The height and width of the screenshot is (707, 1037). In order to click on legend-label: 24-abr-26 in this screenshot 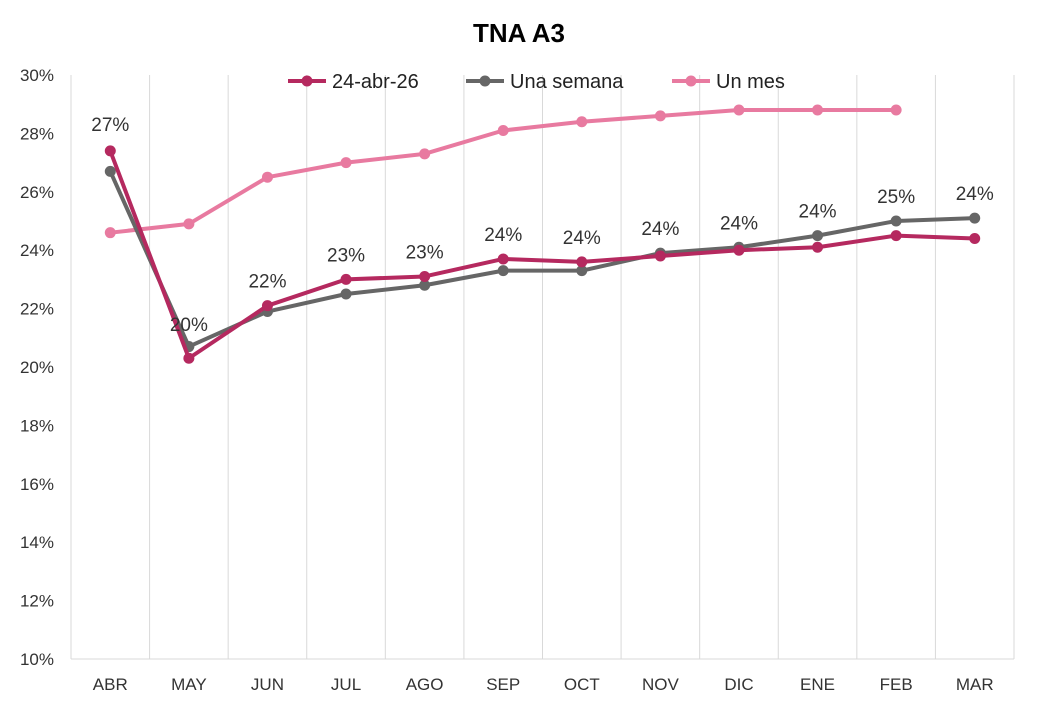, I will do `click(375, 82)`.